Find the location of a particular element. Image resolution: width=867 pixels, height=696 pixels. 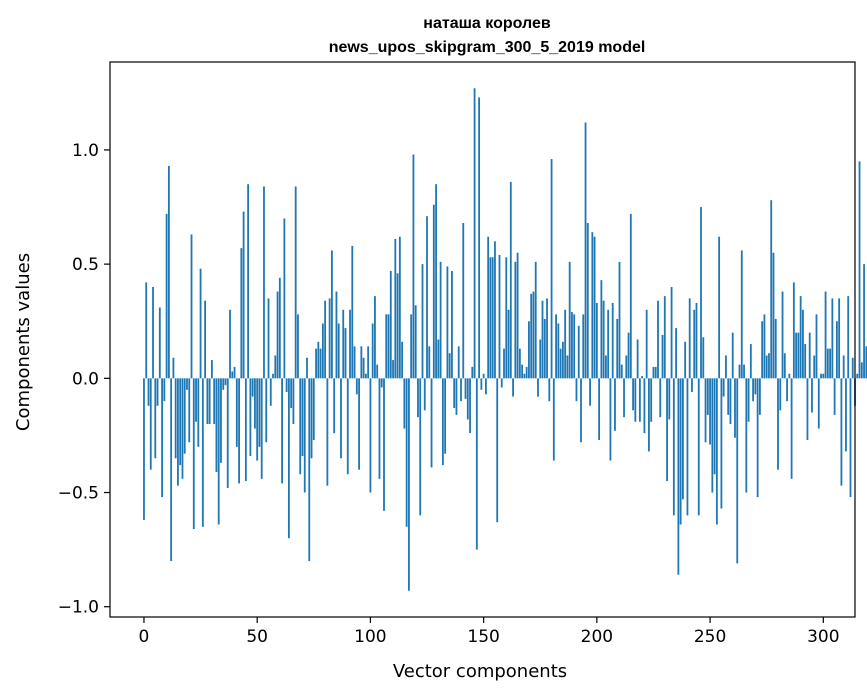

y-tick-label: 1.0 is located at coordinates (85, 151).